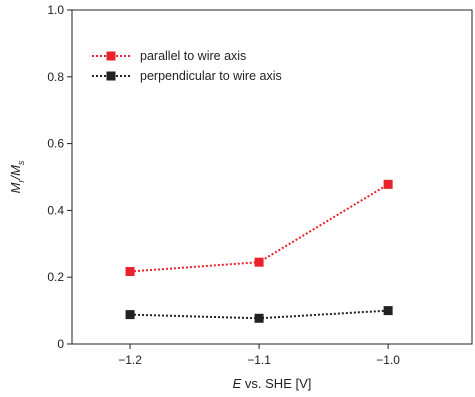 The image size is (475, 397). I want to click on y-tick-label: 0, so click(60, 344).